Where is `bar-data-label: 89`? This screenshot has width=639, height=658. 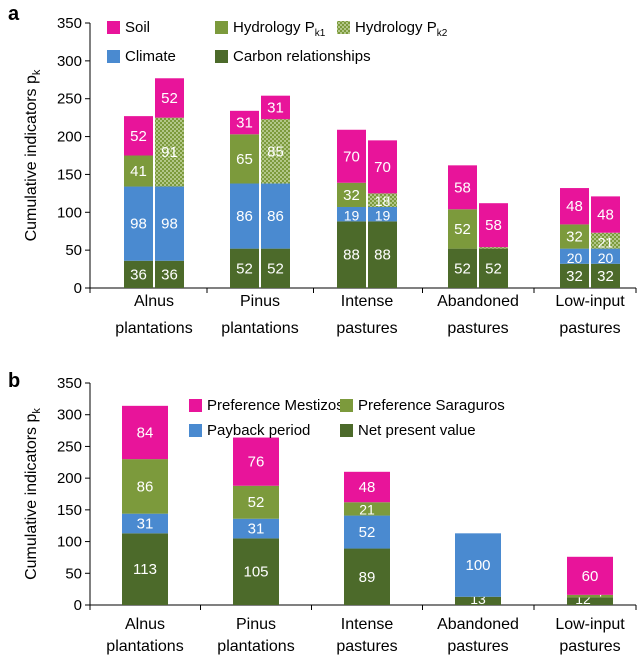 bar-data-label: 89 is located at coordinates (367, 577).